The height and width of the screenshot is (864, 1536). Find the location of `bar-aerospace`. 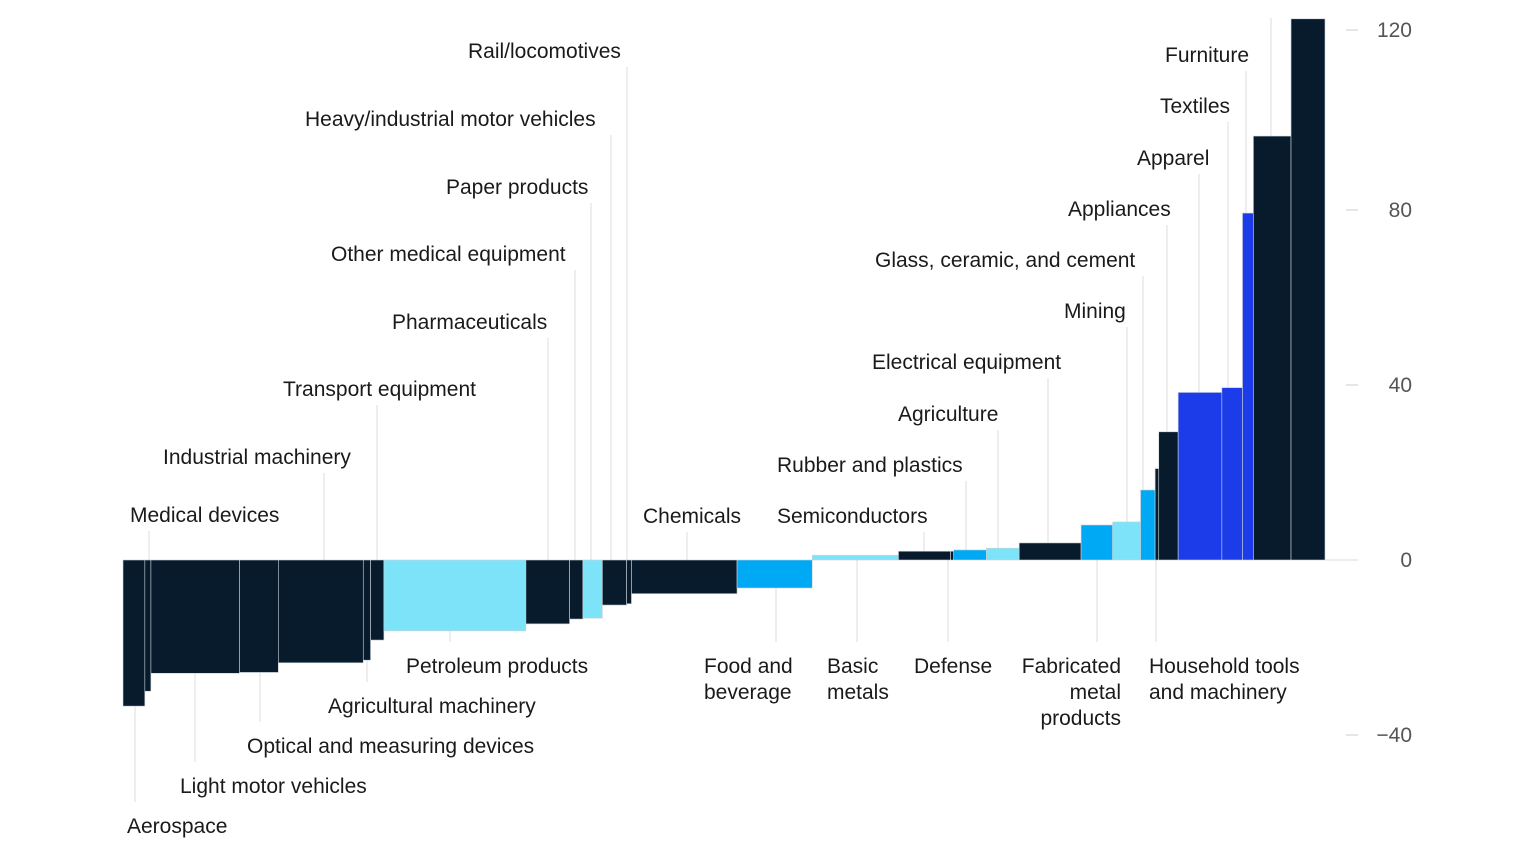

bar-aerospace is located at coordinates (134, 633).